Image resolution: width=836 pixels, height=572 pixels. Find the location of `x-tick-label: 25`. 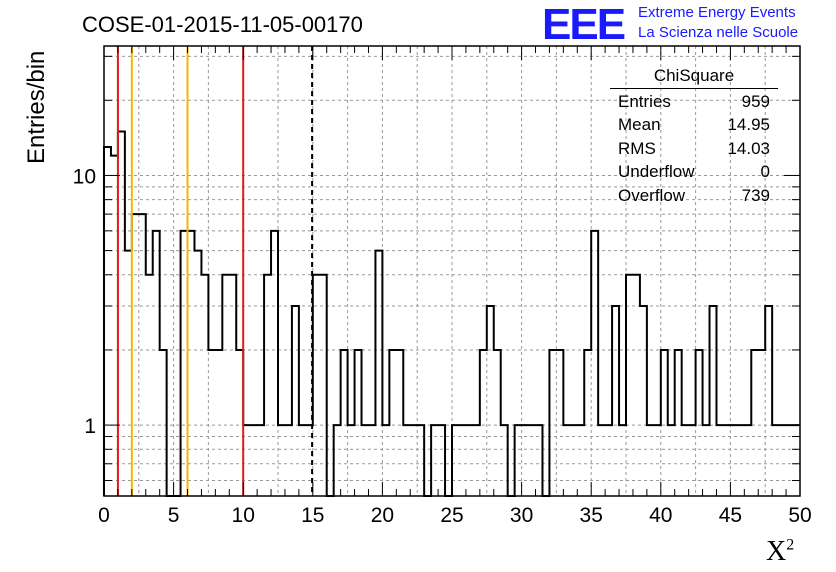

x-tick-label: 25 is located at coordinates (451, 515).